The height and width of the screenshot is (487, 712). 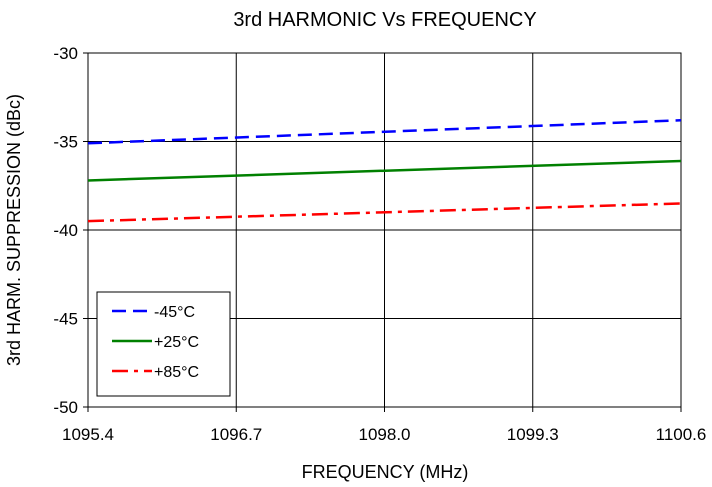 What do you see at coordinates (681, 434) in the screenshot?
I see `x-tick-label: 1100.6` at bounding box center [681, 434].